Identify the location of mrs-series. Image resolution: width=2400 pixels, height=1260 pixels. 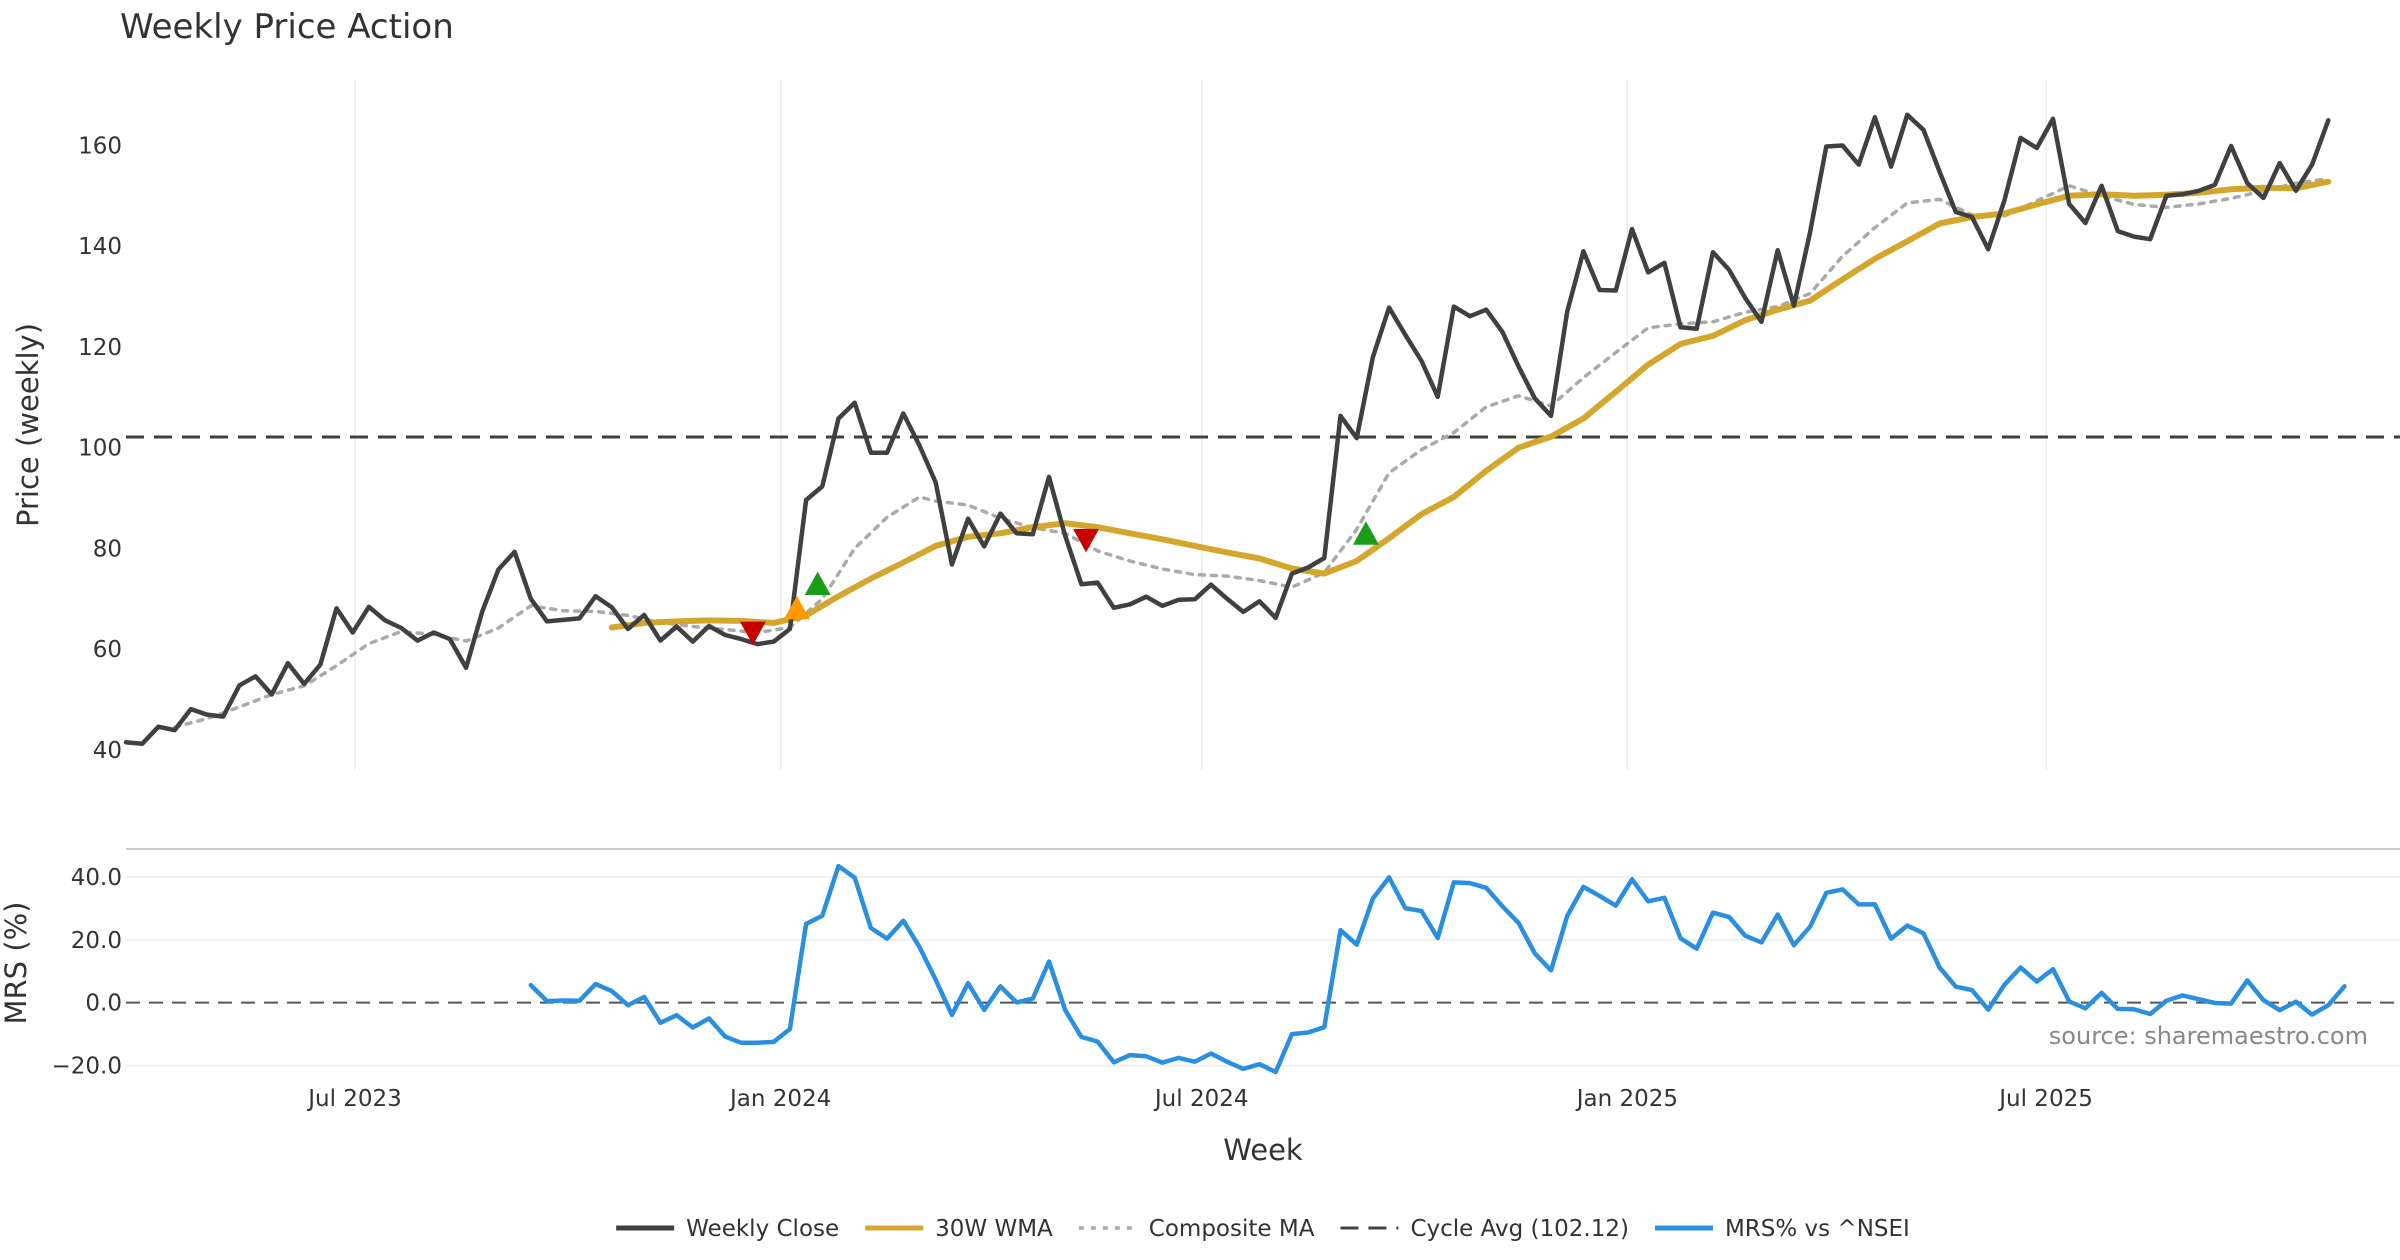
(1437, 969).